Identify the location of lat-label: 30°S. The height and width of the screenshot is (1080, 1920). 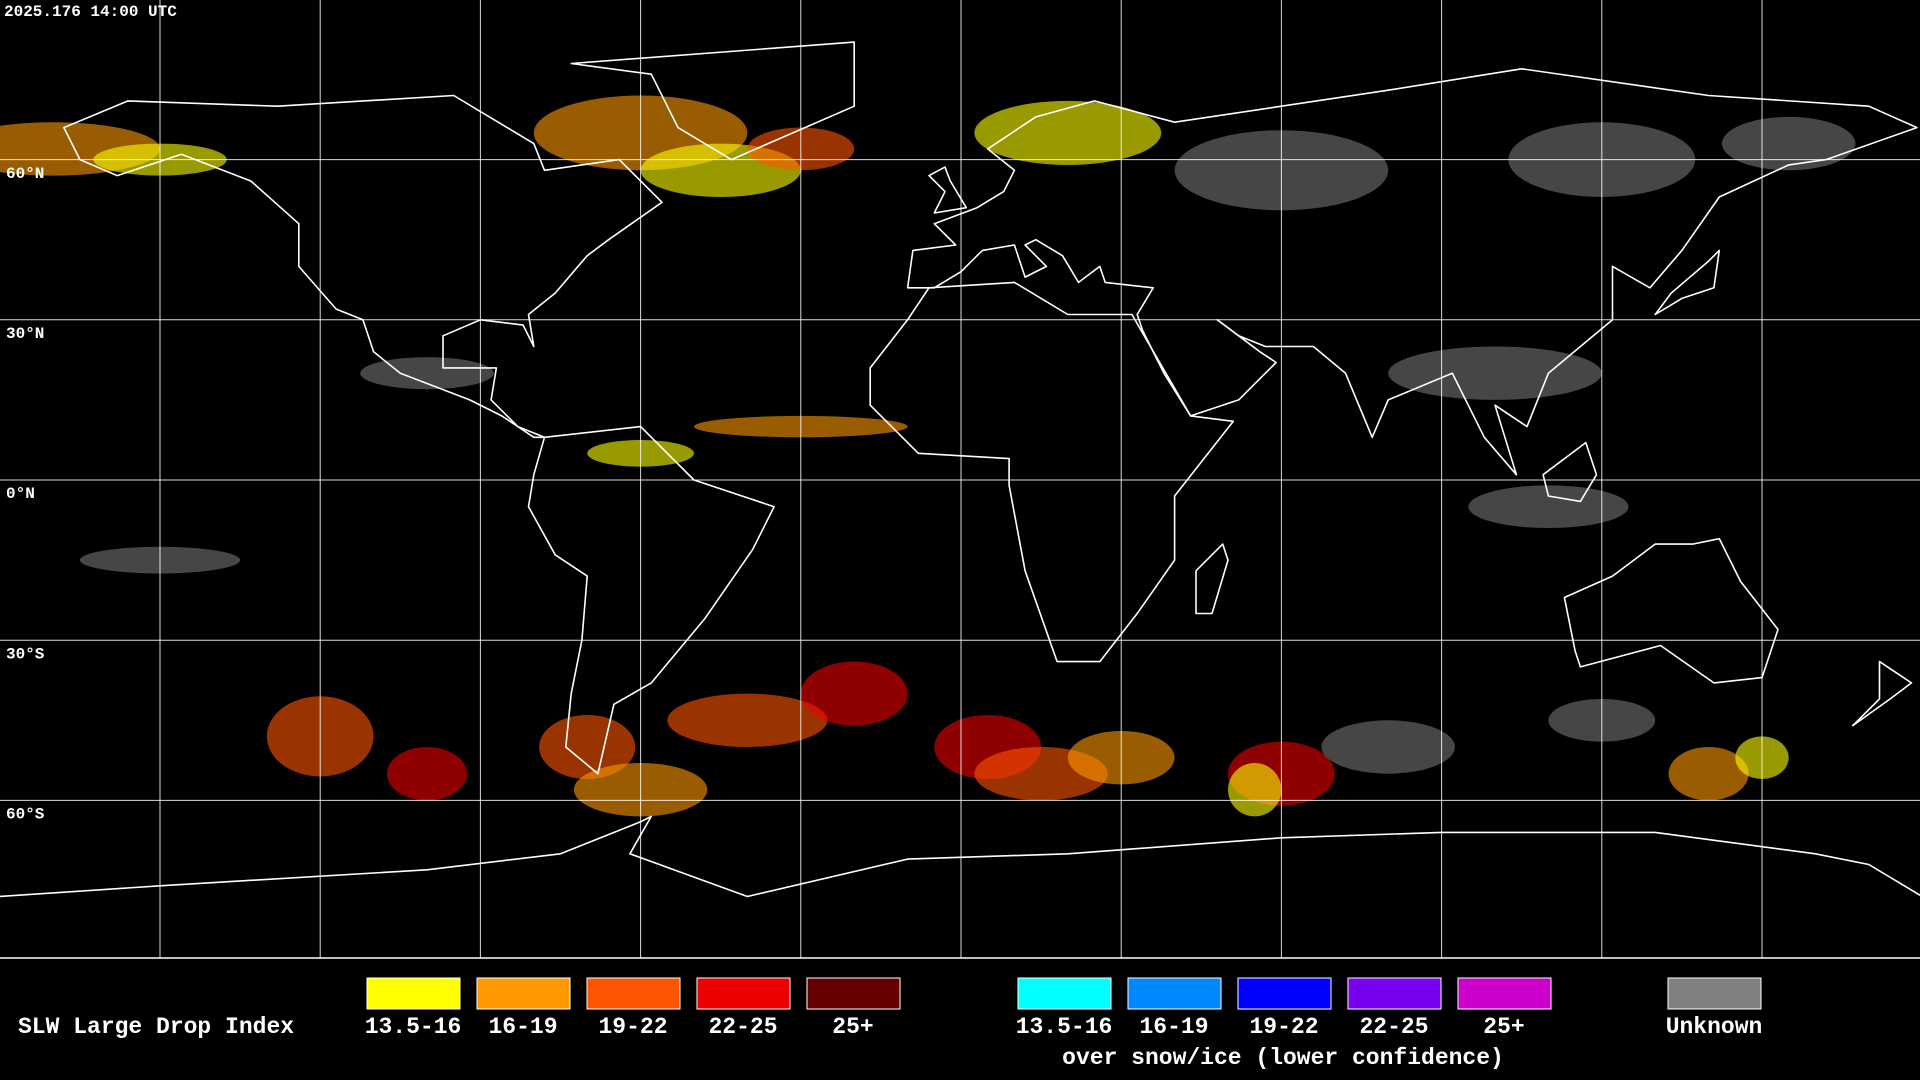
(25, 654).